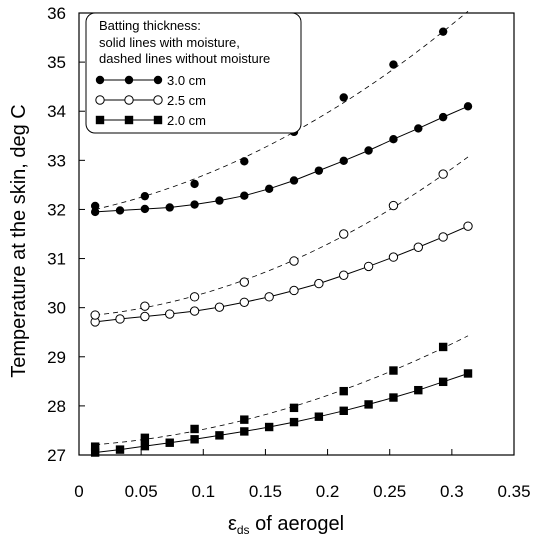 This screenshot has height=538, width=550. Describe the element at coordinates (141, 491) in the screenshot. I see `x-tick-label: 0.05` at that location.